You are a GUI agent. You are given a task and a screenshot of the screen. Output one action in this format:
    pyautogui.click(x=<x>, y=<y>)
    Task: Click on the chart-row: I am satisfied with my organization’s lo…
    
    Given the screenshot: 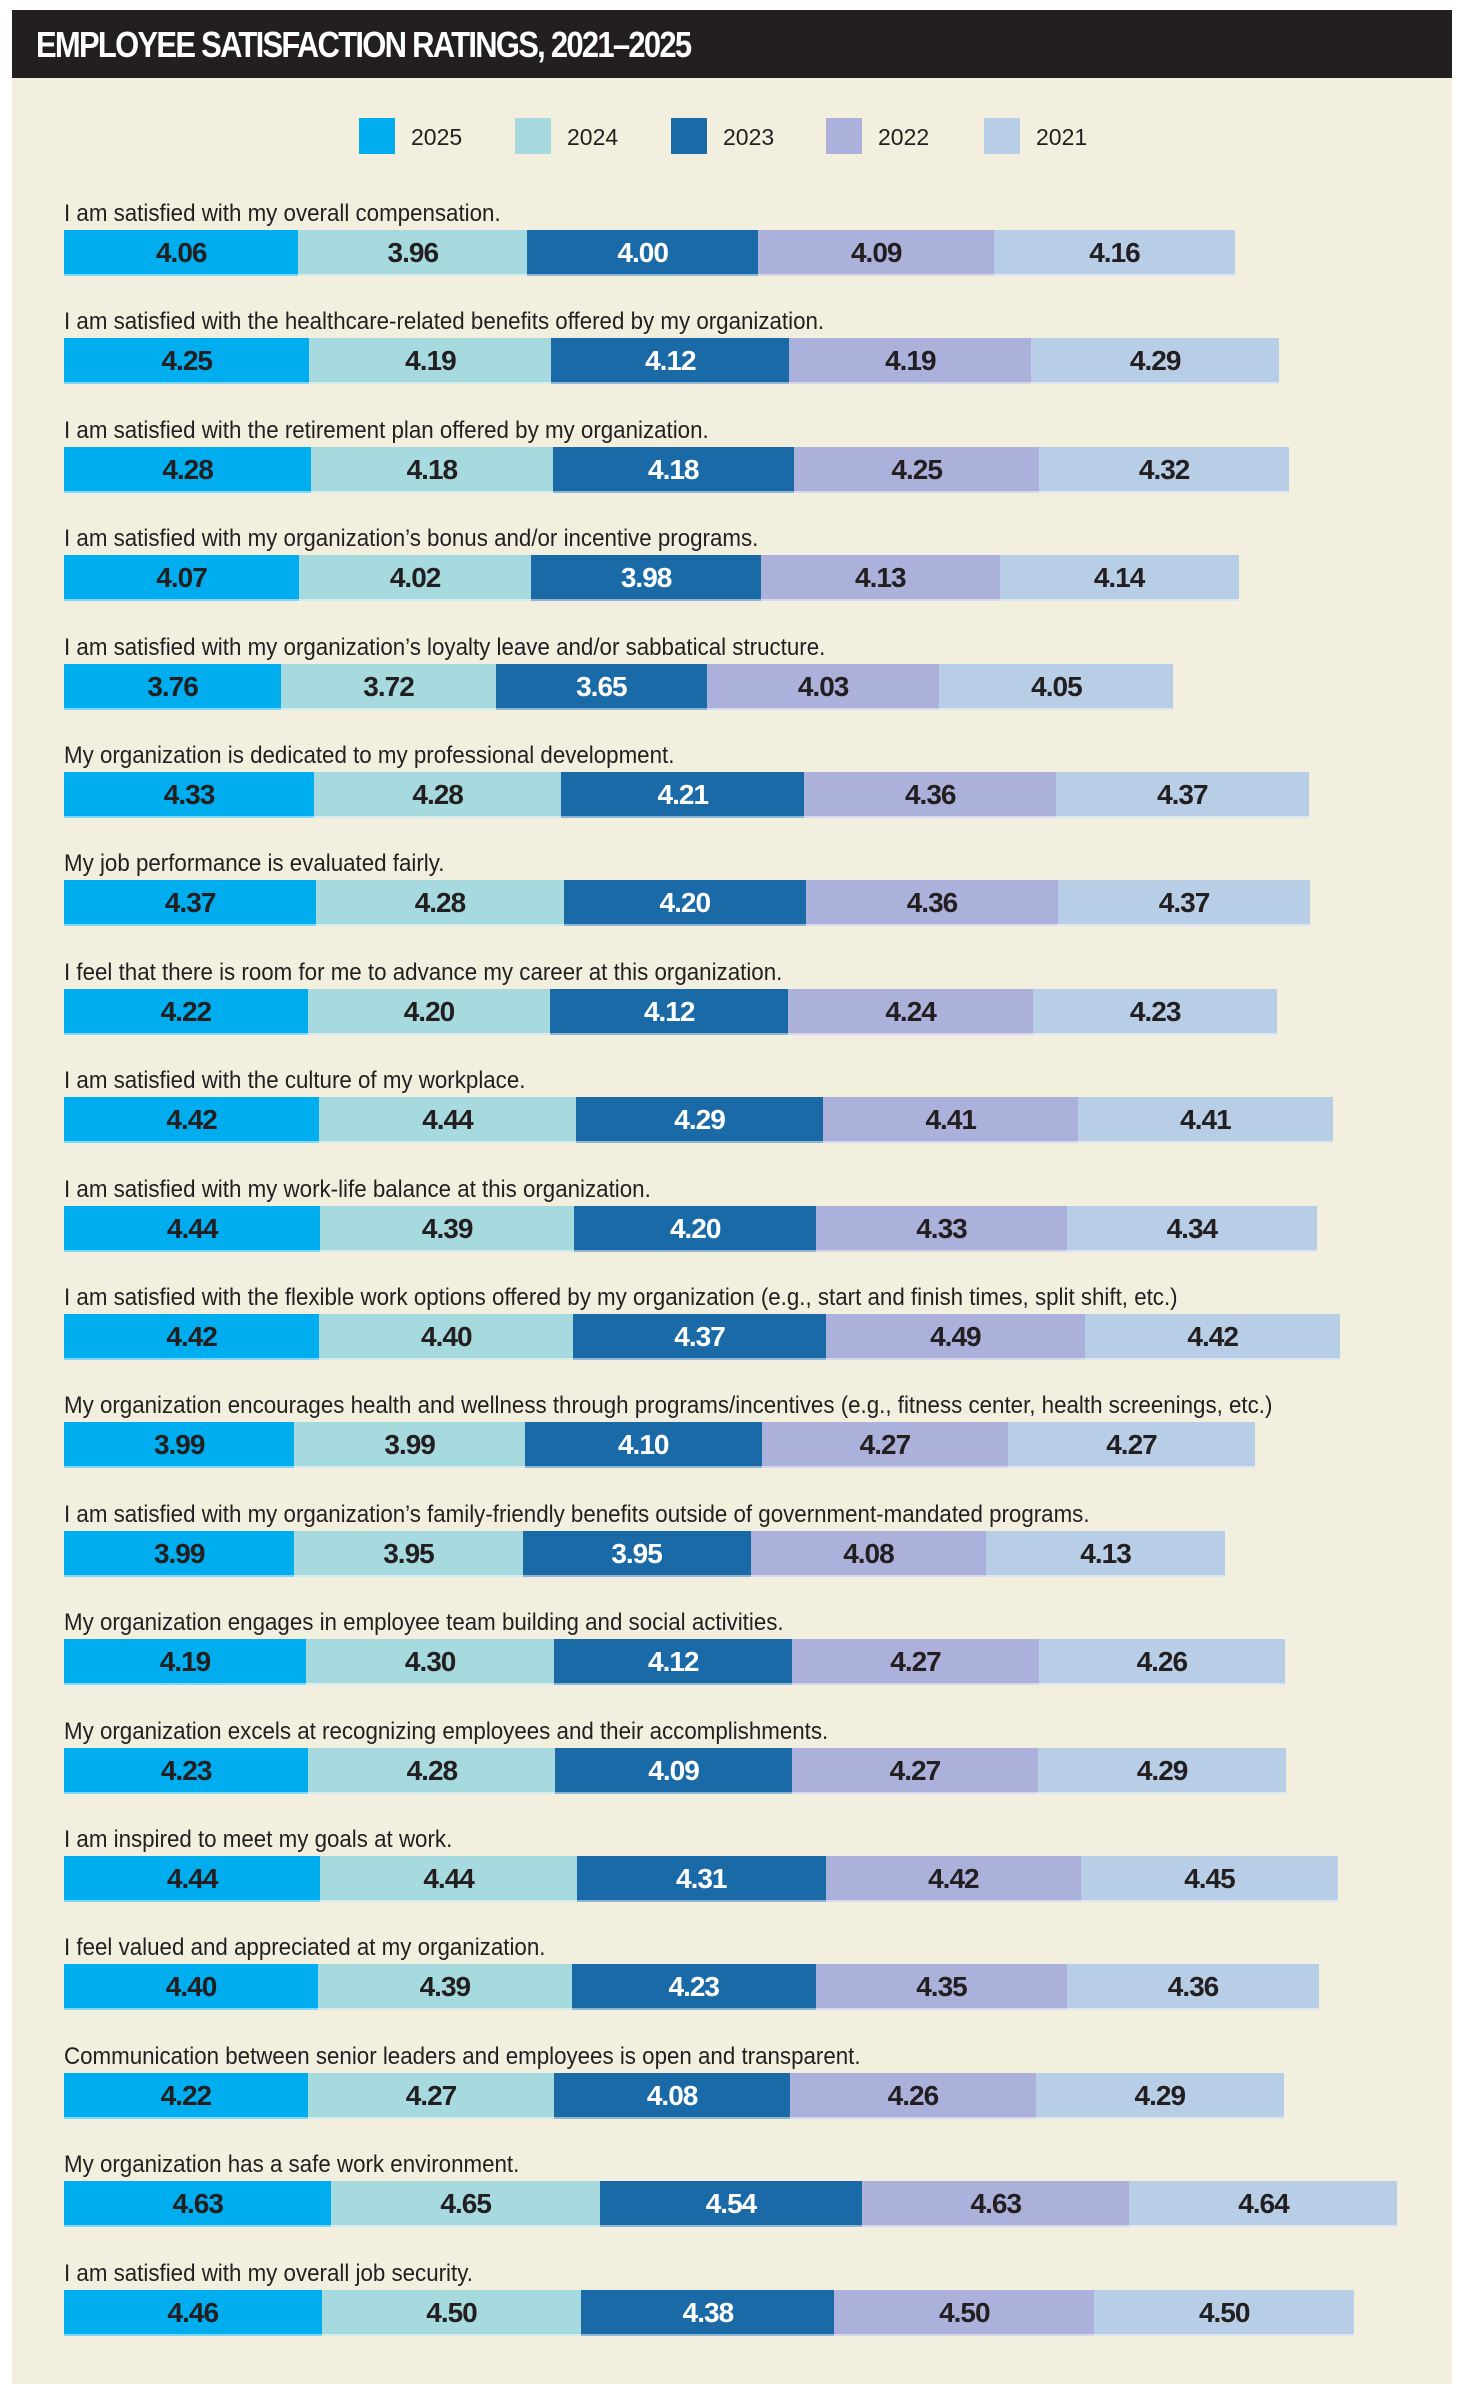 What is the action you would take?
    pyautogui.click(x=754, y=684)
    